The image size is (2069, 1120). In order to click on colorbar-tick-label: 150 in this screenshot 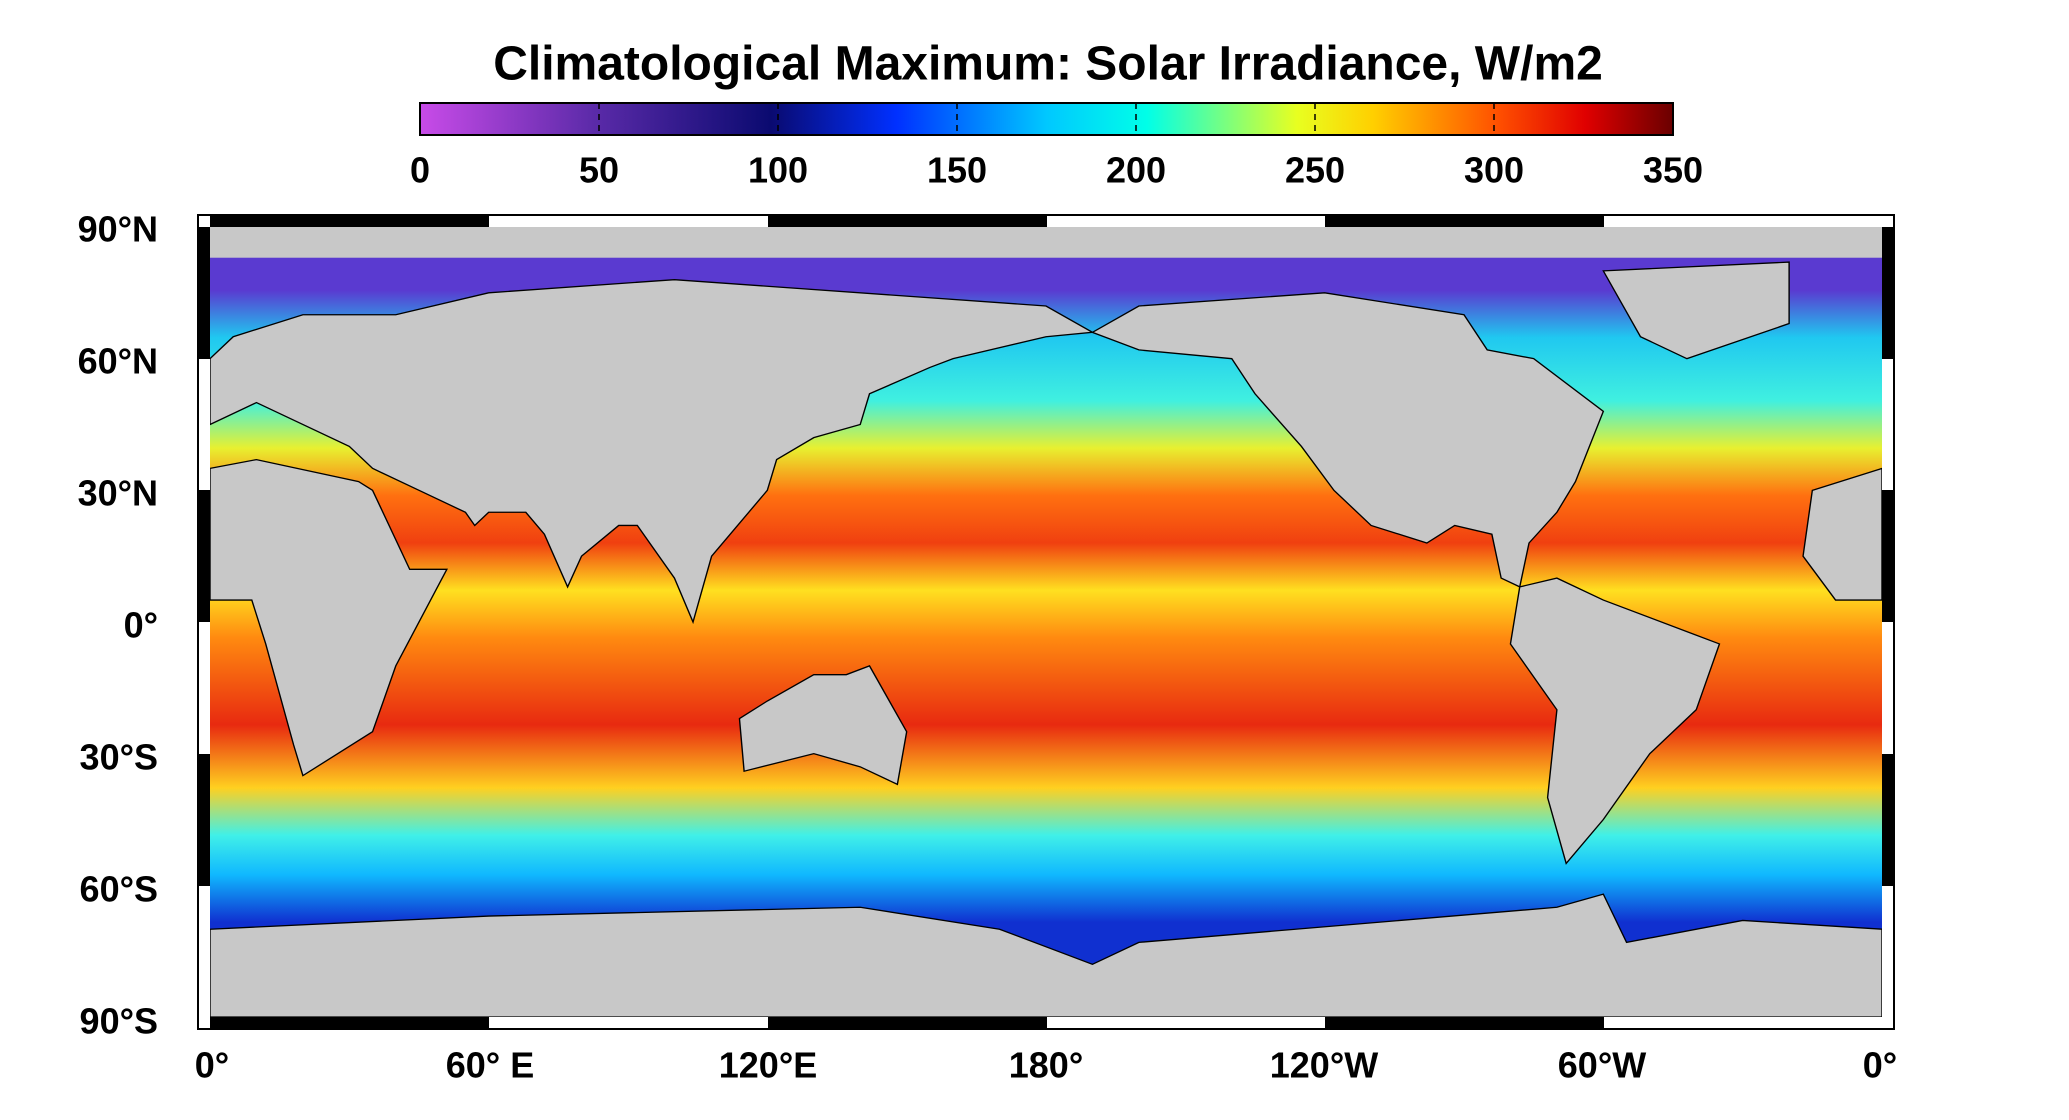, I will do `click(957, 170)`.